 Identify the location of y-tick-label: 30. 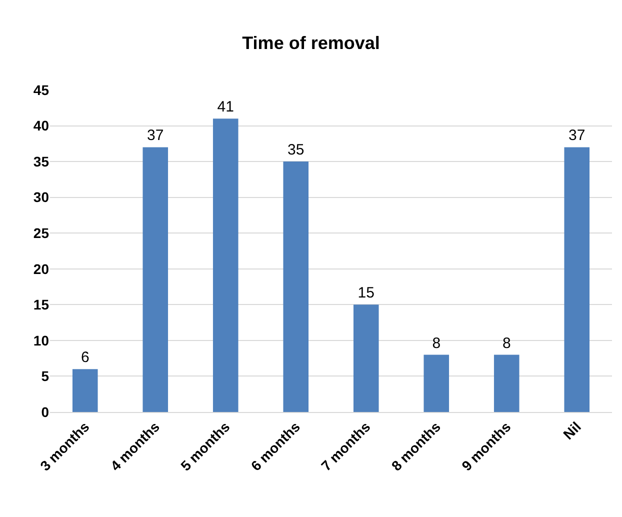
(41, 197).